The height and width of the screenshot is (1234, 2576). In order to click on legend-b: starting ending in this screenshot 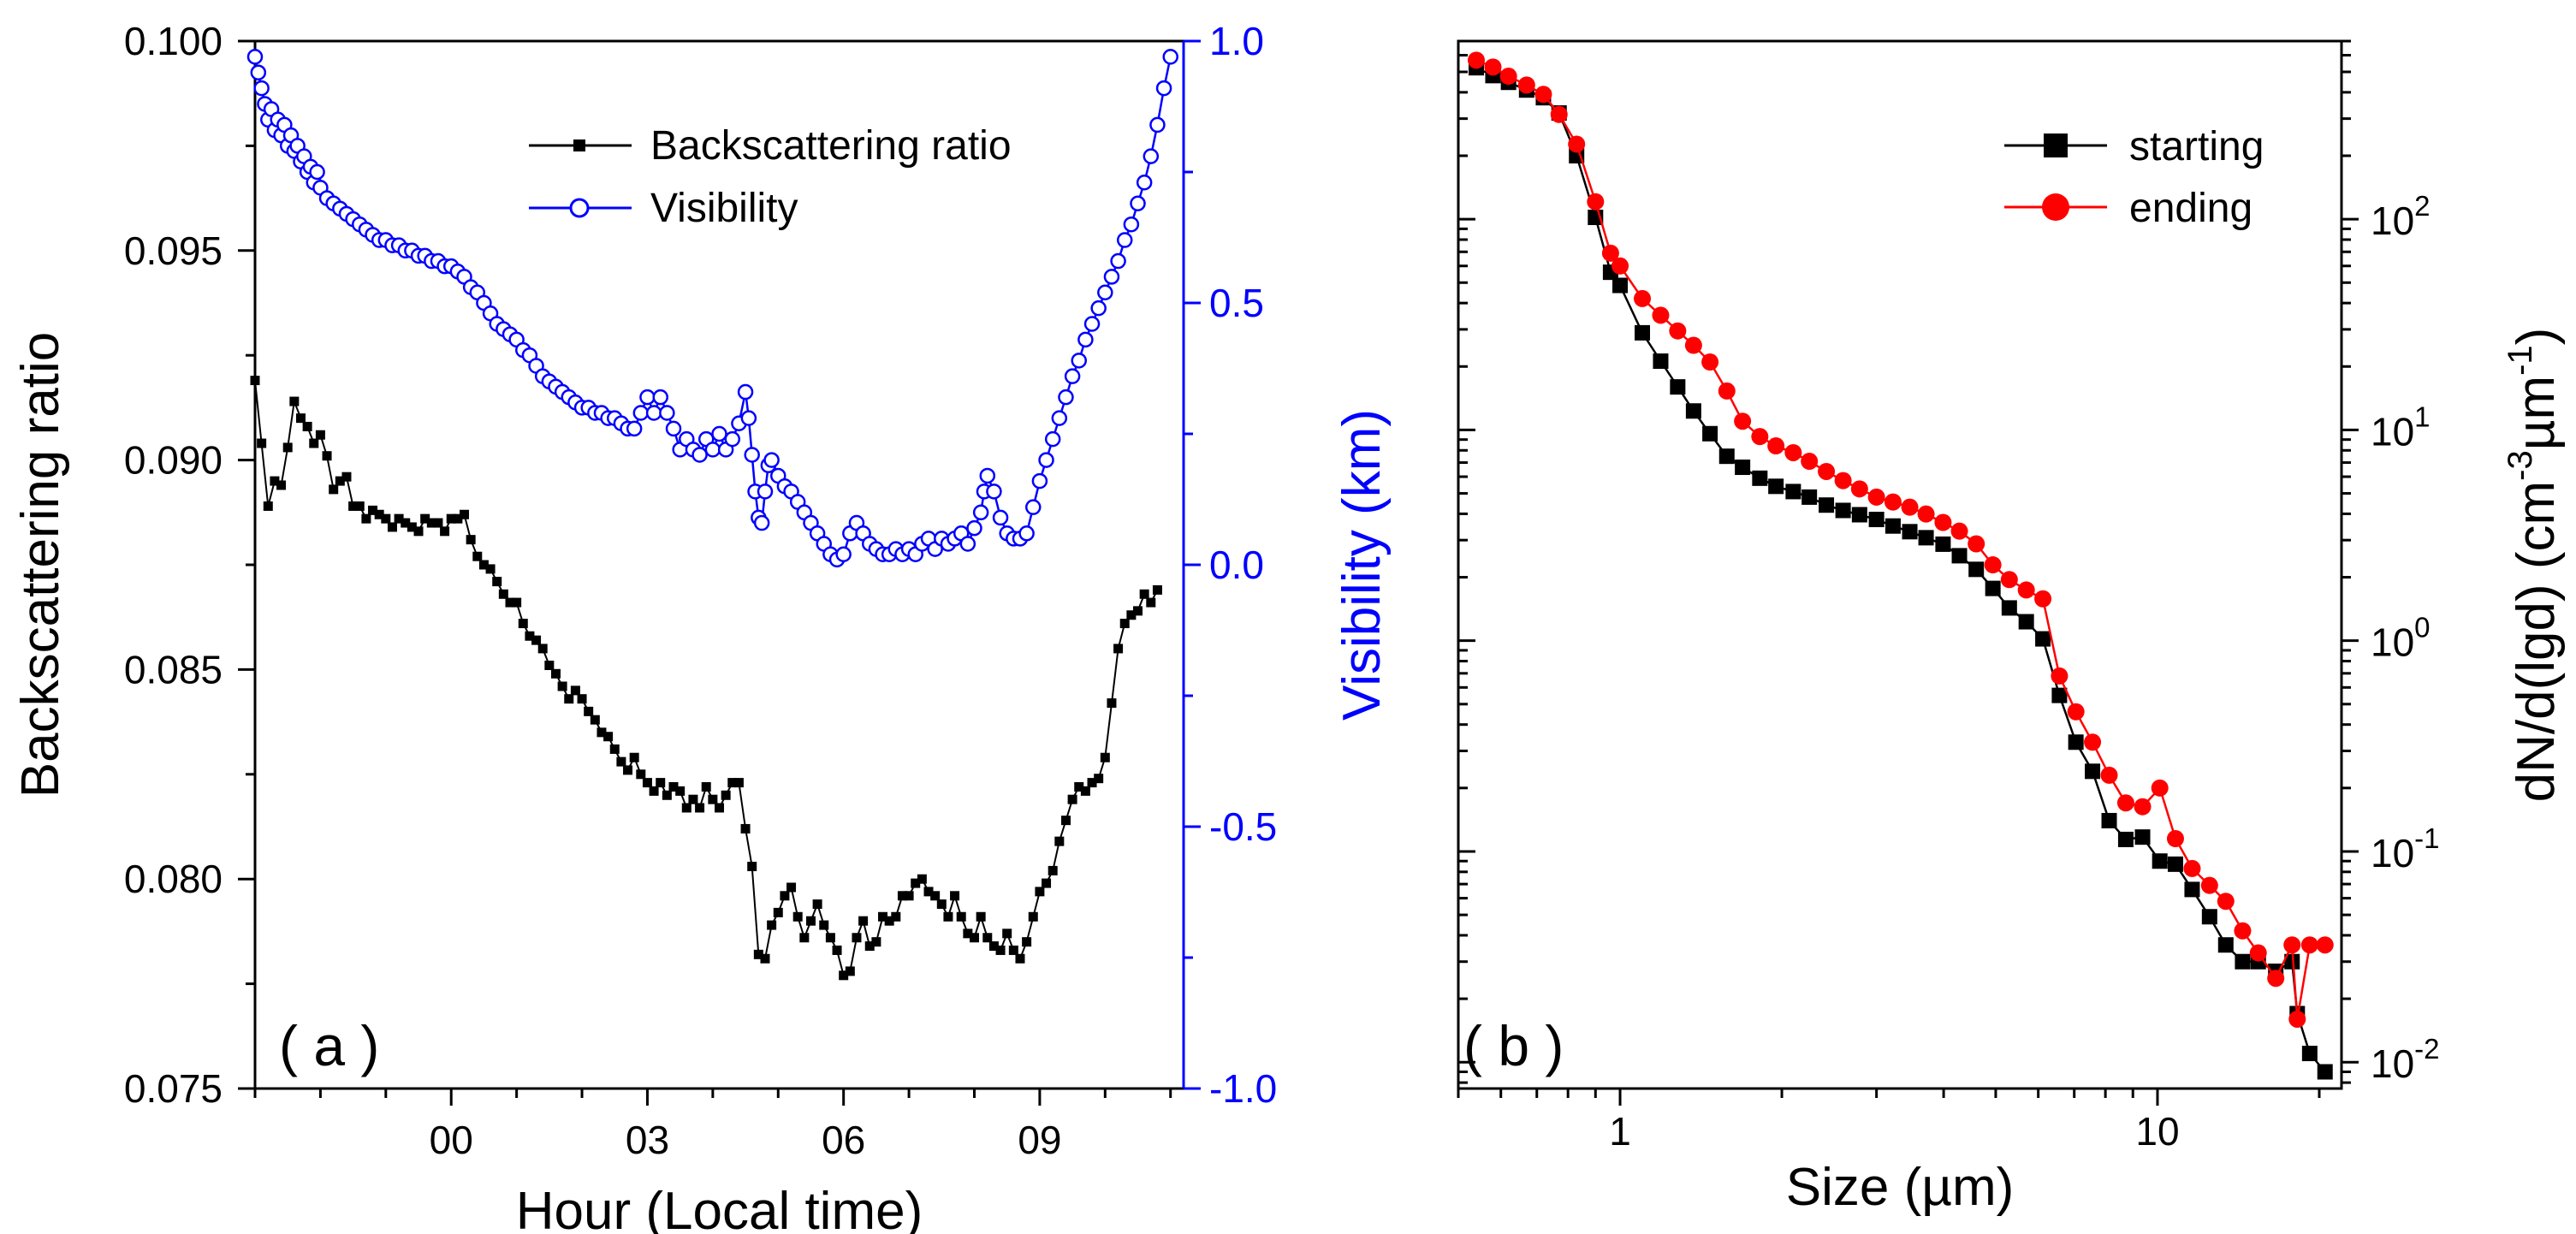, I will do `click(2134, 177)`.